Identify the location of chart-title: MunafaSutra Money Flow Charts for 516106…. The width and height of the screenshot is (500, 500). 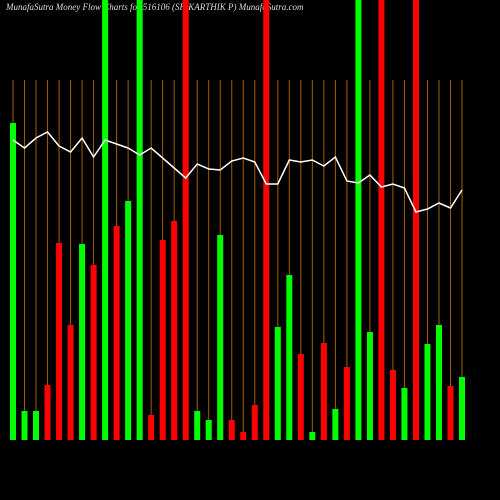
(154, 7).